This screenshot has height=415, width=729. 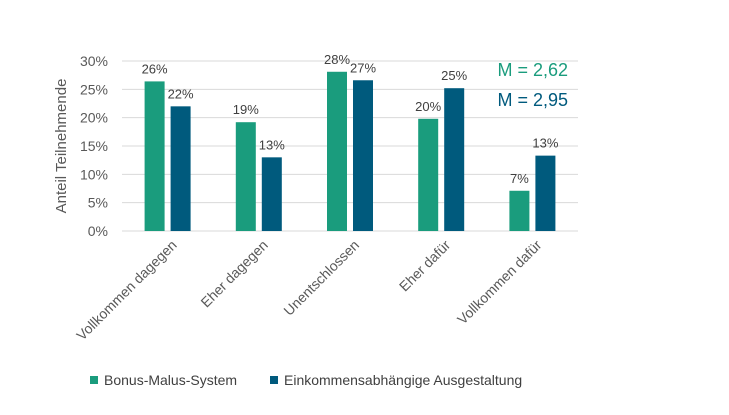 What do you see at coordinates (454, 75) in the screenshot?
I see `bar-value-label: 25%` at bounding box center [454, 75].